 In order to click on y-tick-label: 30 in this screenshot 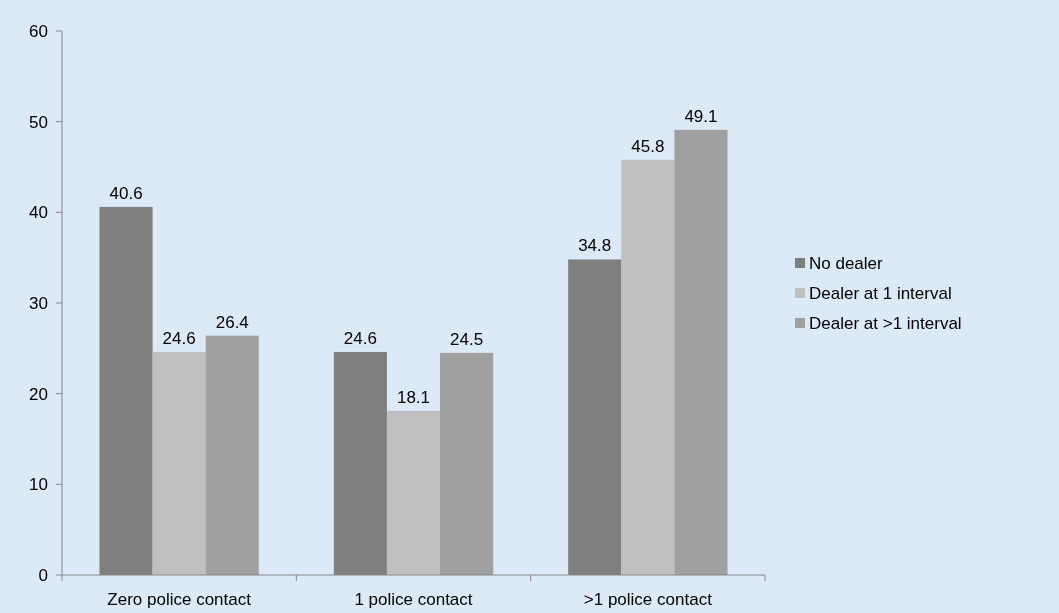, I will do `click(38, 303)`.